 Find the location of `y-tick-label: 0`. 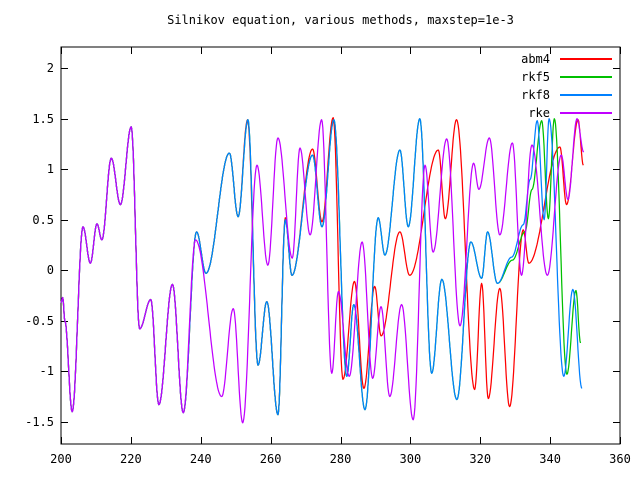

y-tick-label: 0 is located at coordinates (50, 270).